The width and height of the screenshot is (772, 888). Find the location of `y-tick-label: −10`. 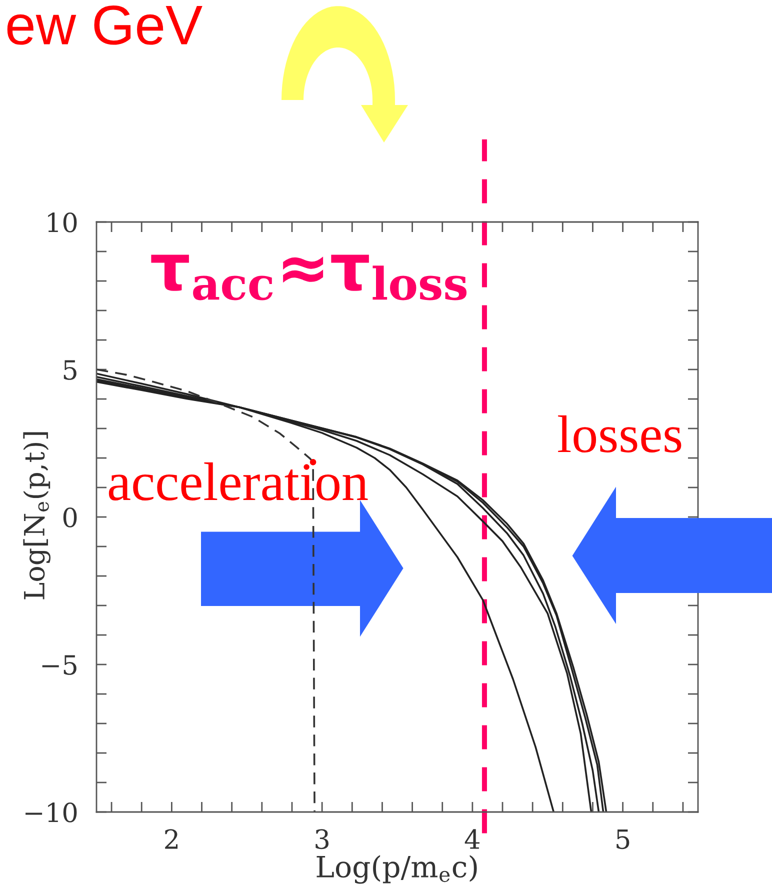

y-tick-label: −10 is located at coordinates (51, 812).